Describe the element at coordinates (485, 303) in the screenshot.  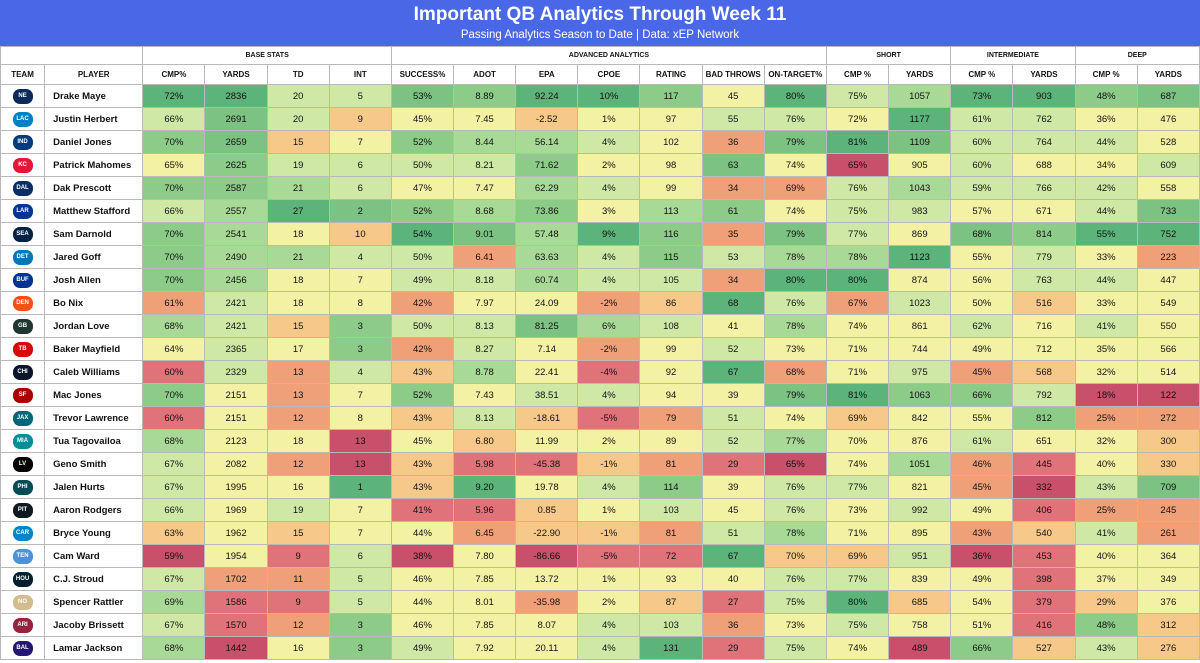
I see `stat-cell: 7.97` at that location.